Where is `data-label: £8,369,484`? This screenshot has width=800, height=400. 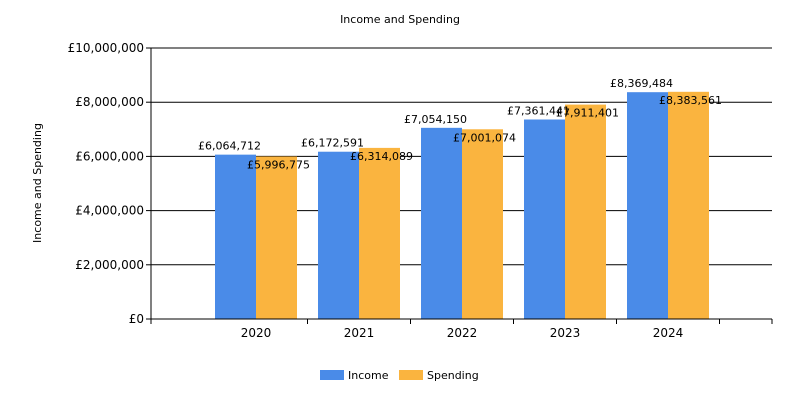 data-label: £8,369,484 is located at coordinates (641, 83).